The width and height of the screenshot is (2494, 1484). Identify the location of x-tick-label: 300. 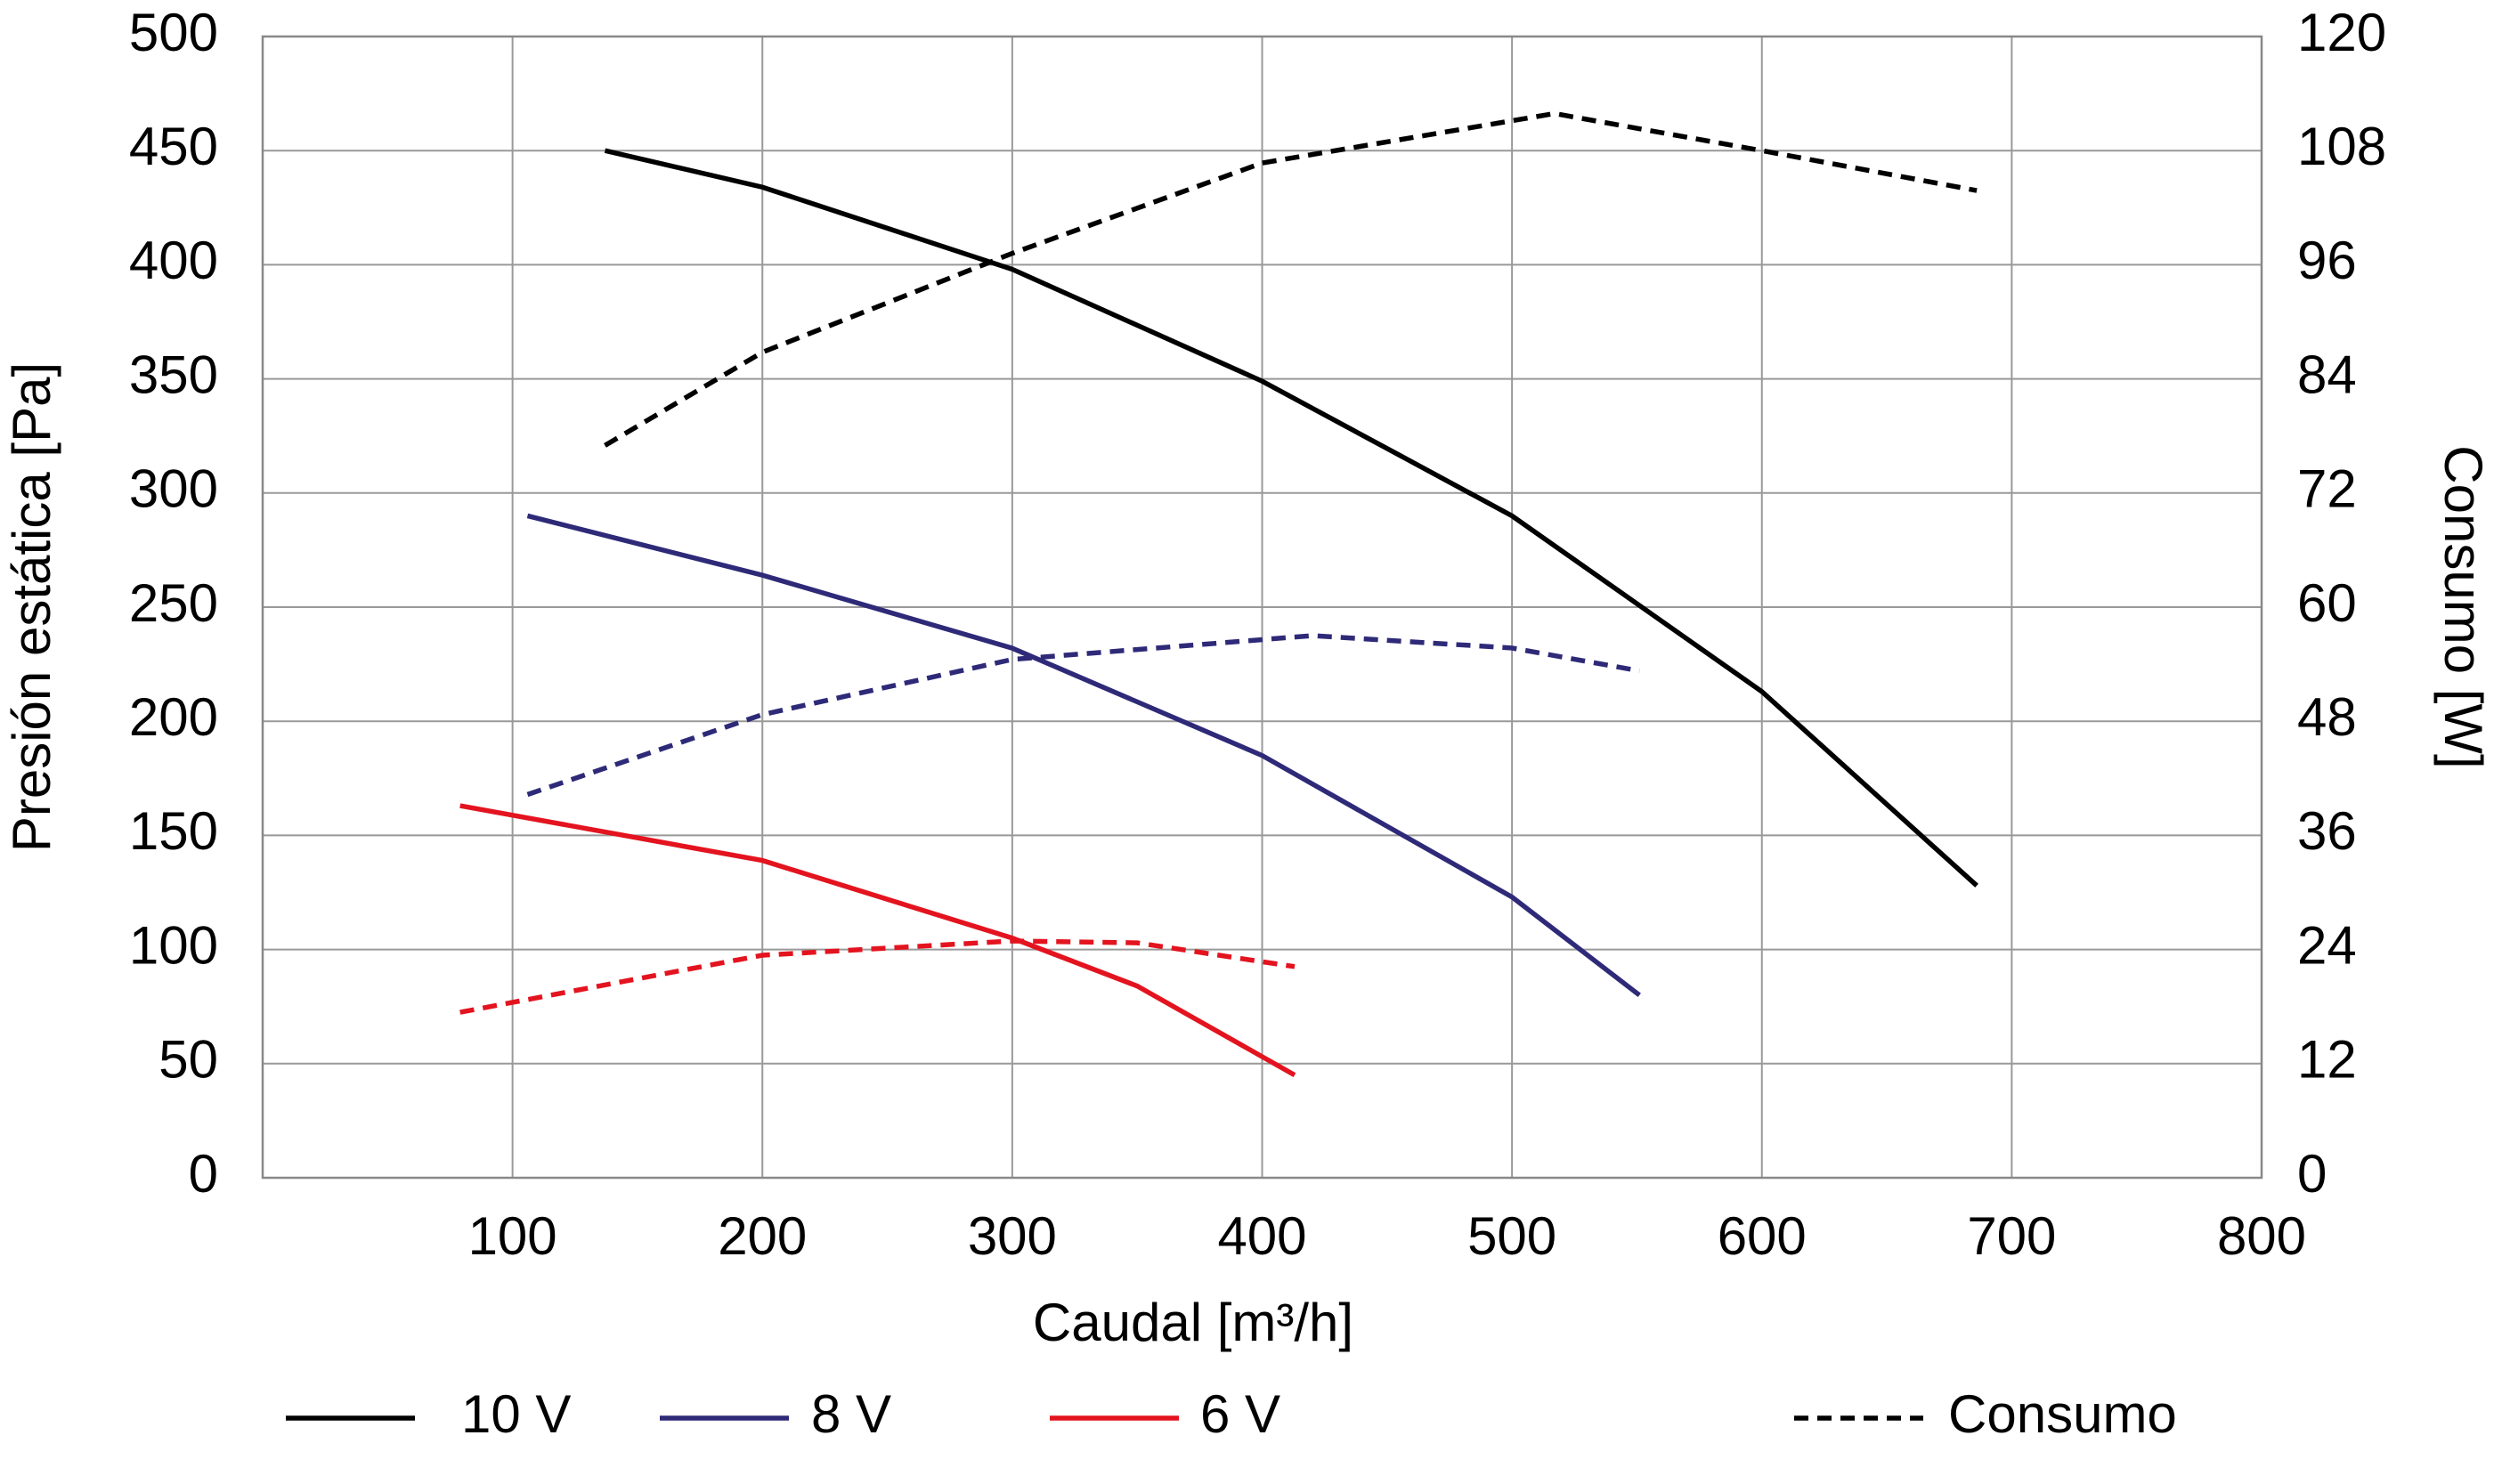
(1012, 1236).